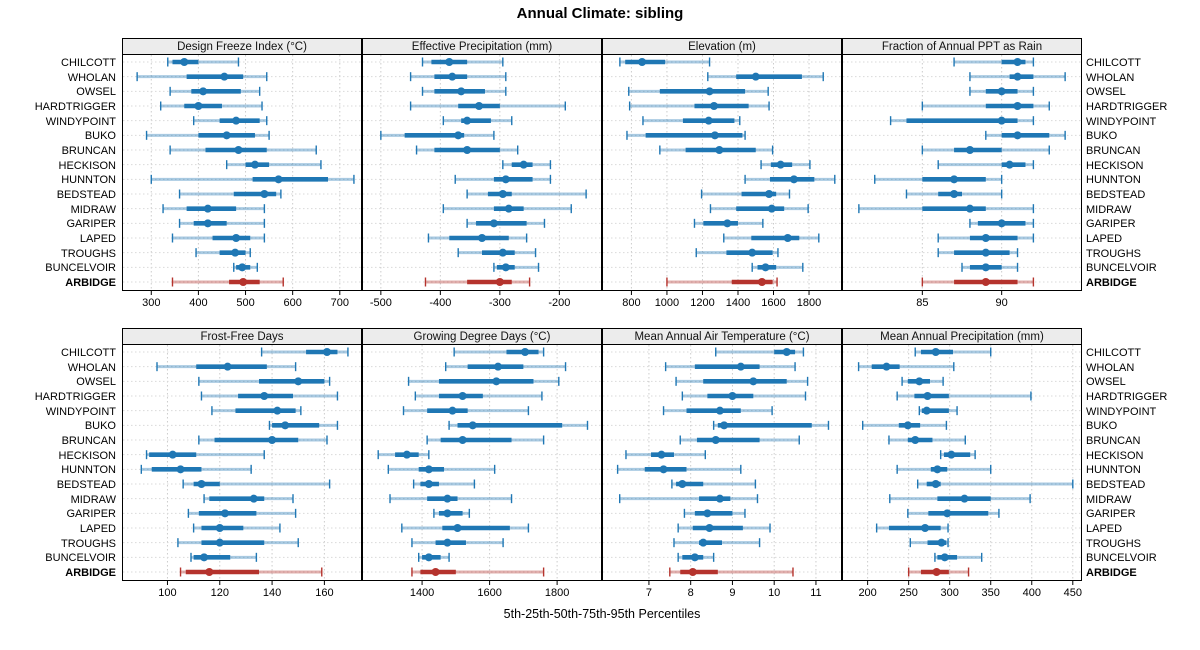  I want to click on tick-label: 10, so click(774, 593).